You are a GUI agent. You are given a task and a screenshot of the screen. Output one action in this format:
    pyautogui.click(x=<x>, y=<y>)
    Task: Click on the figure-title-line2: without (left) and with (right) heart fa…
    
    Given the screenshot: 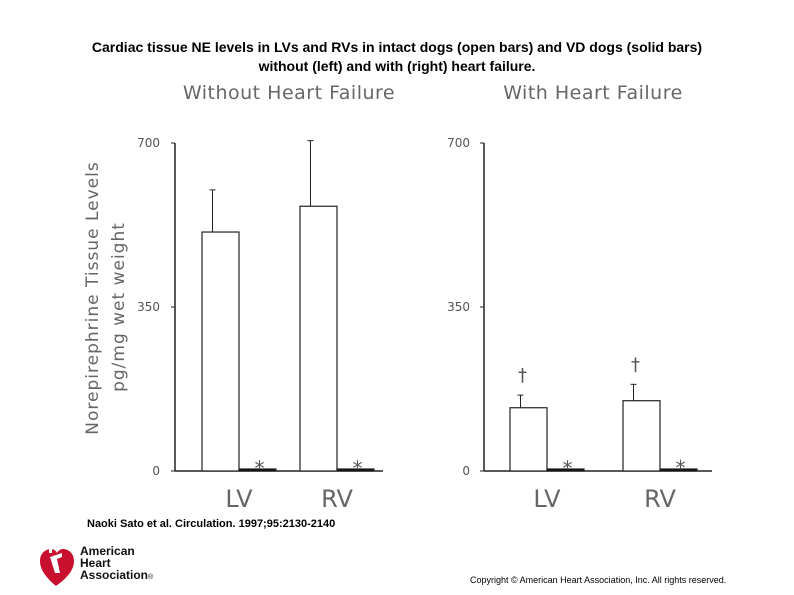 What is the action you would take?
    pyautogui.click(x=397, y=66)
    